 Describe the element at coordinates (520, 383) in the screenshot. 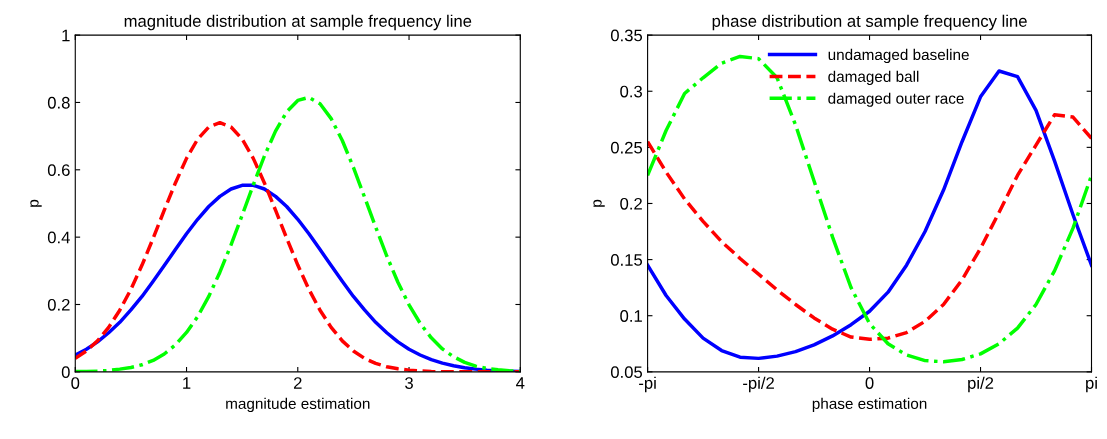

I see `x-tick-label: 4` at that location.